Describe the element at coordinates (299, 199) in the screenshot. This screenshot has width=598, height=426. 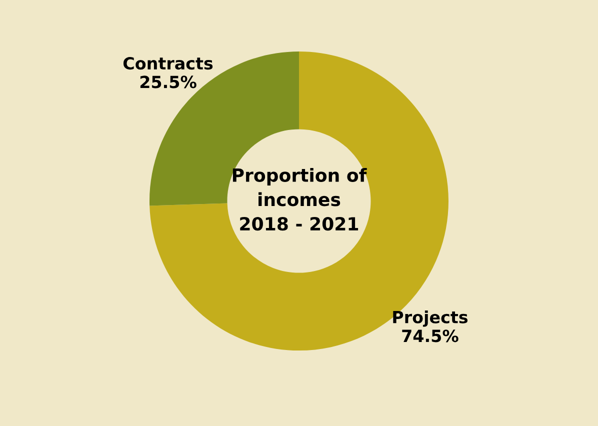
I see `text: Proportion of incomes 2018 - 2021` at that location.